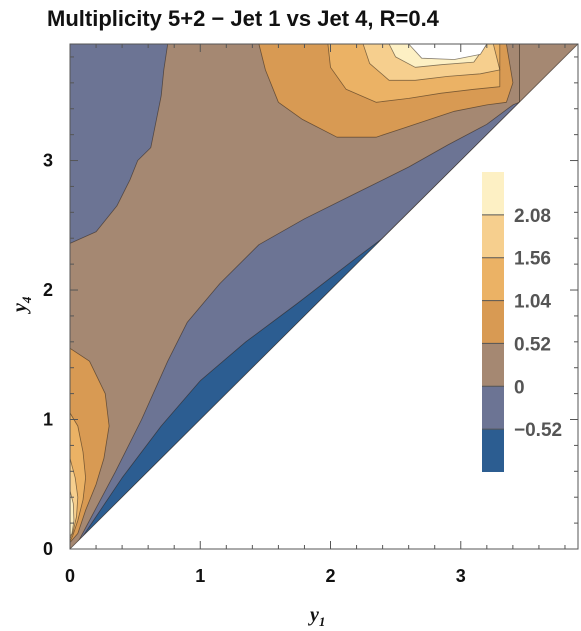 The width and height of the screenshot is (581, 631). What do you see at coordinates (532, 259) in the screenshot?
I see `legend-label: 1.56` at bounding box center [532, 259].